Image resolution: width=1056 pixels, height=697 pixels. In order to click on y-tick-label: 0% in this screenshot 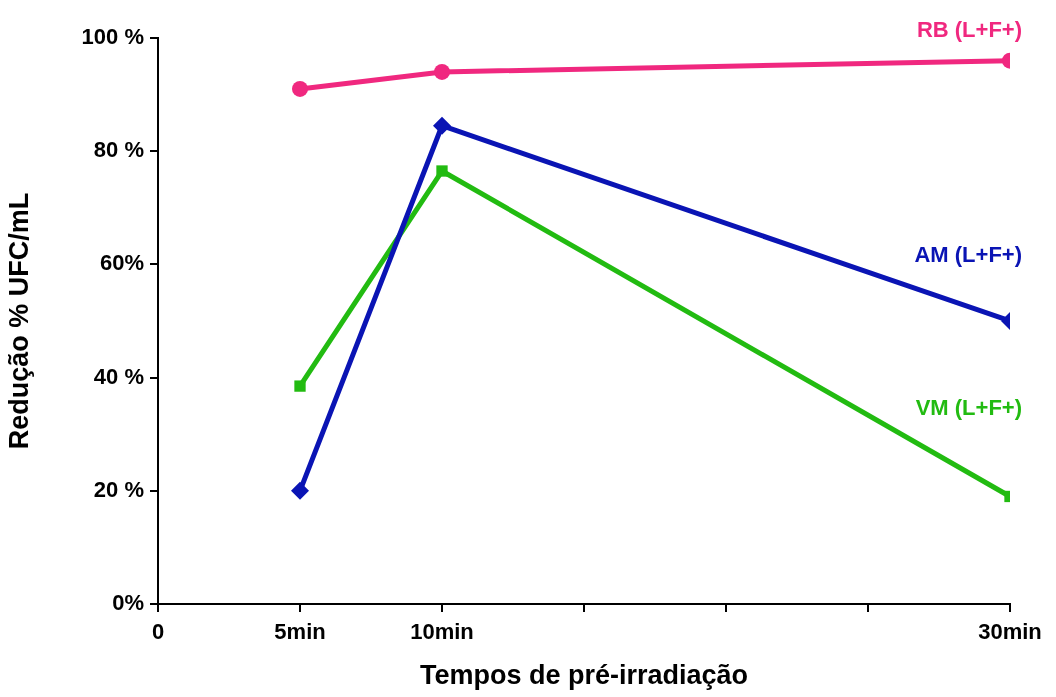, I will do `click(128, 603)`.